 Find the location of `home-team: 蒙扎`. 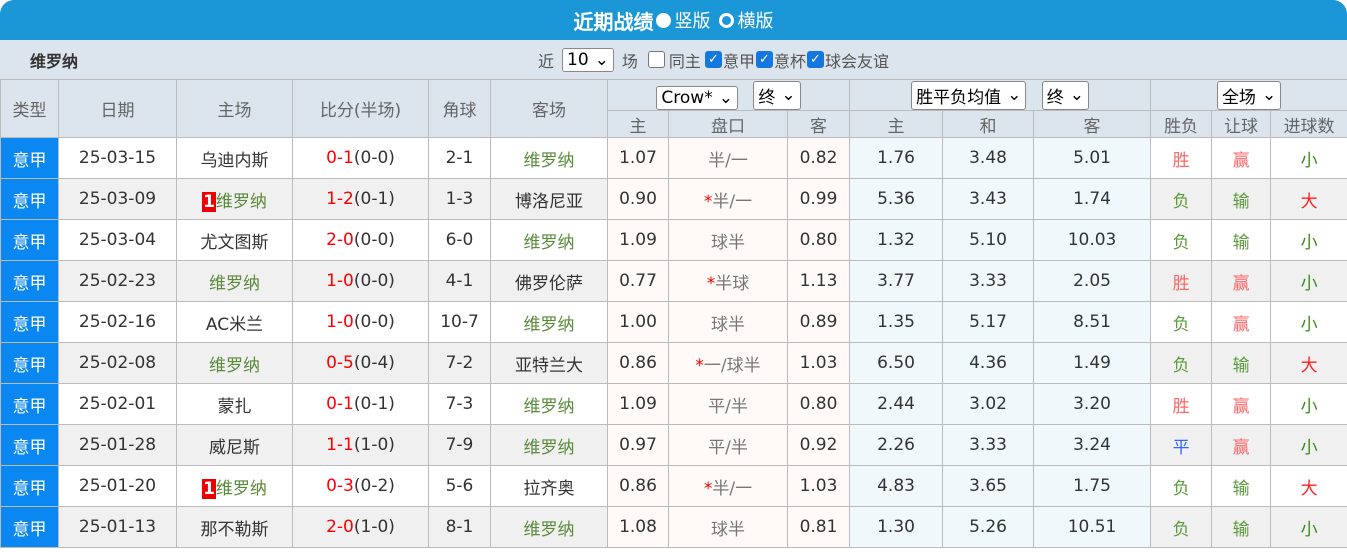

home-team: 蒙扎 is located at coordinates (234, 404).